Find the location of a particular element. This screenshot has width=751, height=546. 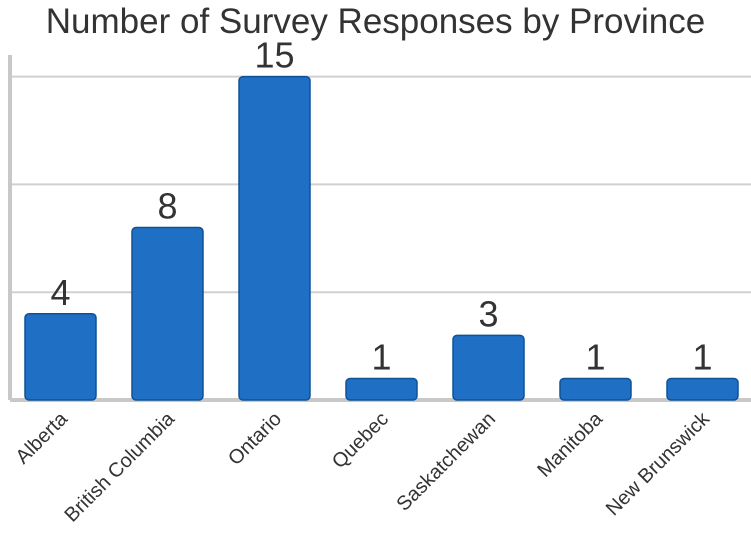

x-tick-label: British Columbia is located at coordinates (120, 466).